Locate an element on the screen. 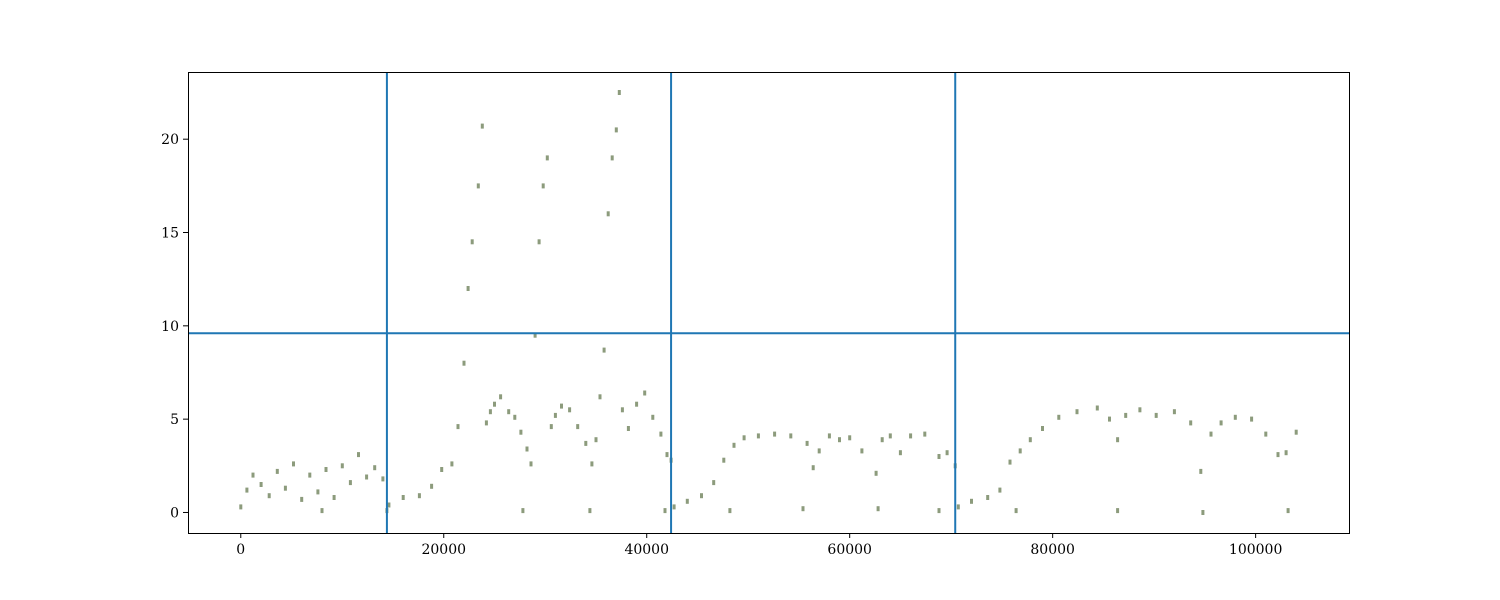  x-tick-label: 60000 is located at coordinates (849, 550).